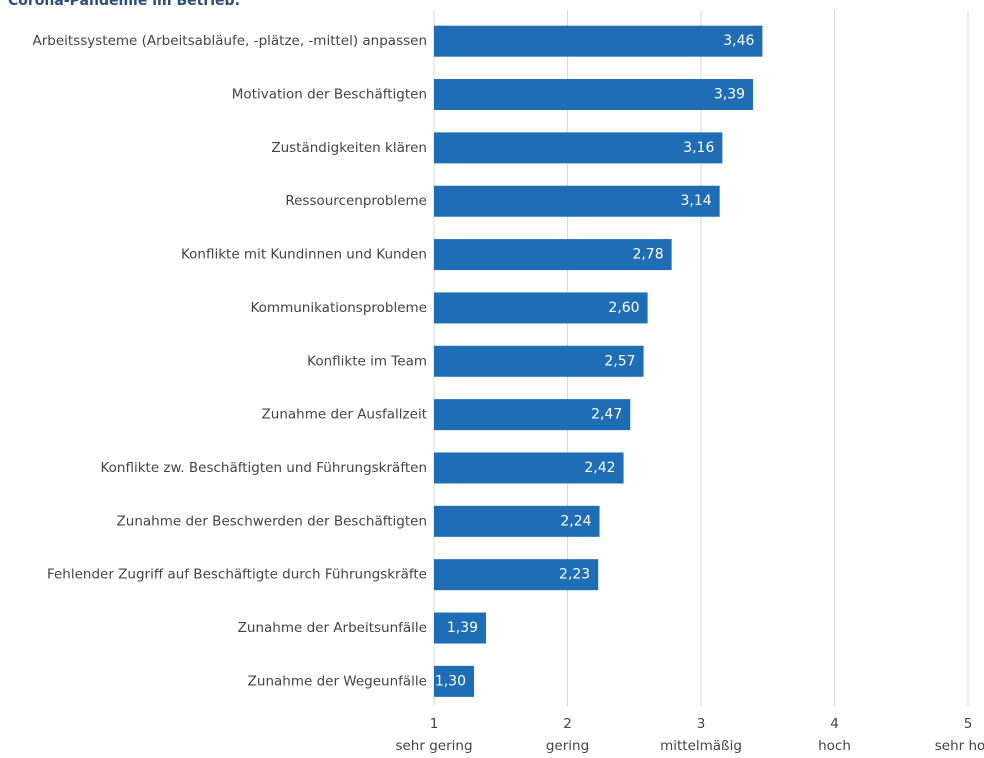 Image resolution: width=984 pixels, height=758 pixels. I want to click on value-label: 2,78, so click(647, 255).